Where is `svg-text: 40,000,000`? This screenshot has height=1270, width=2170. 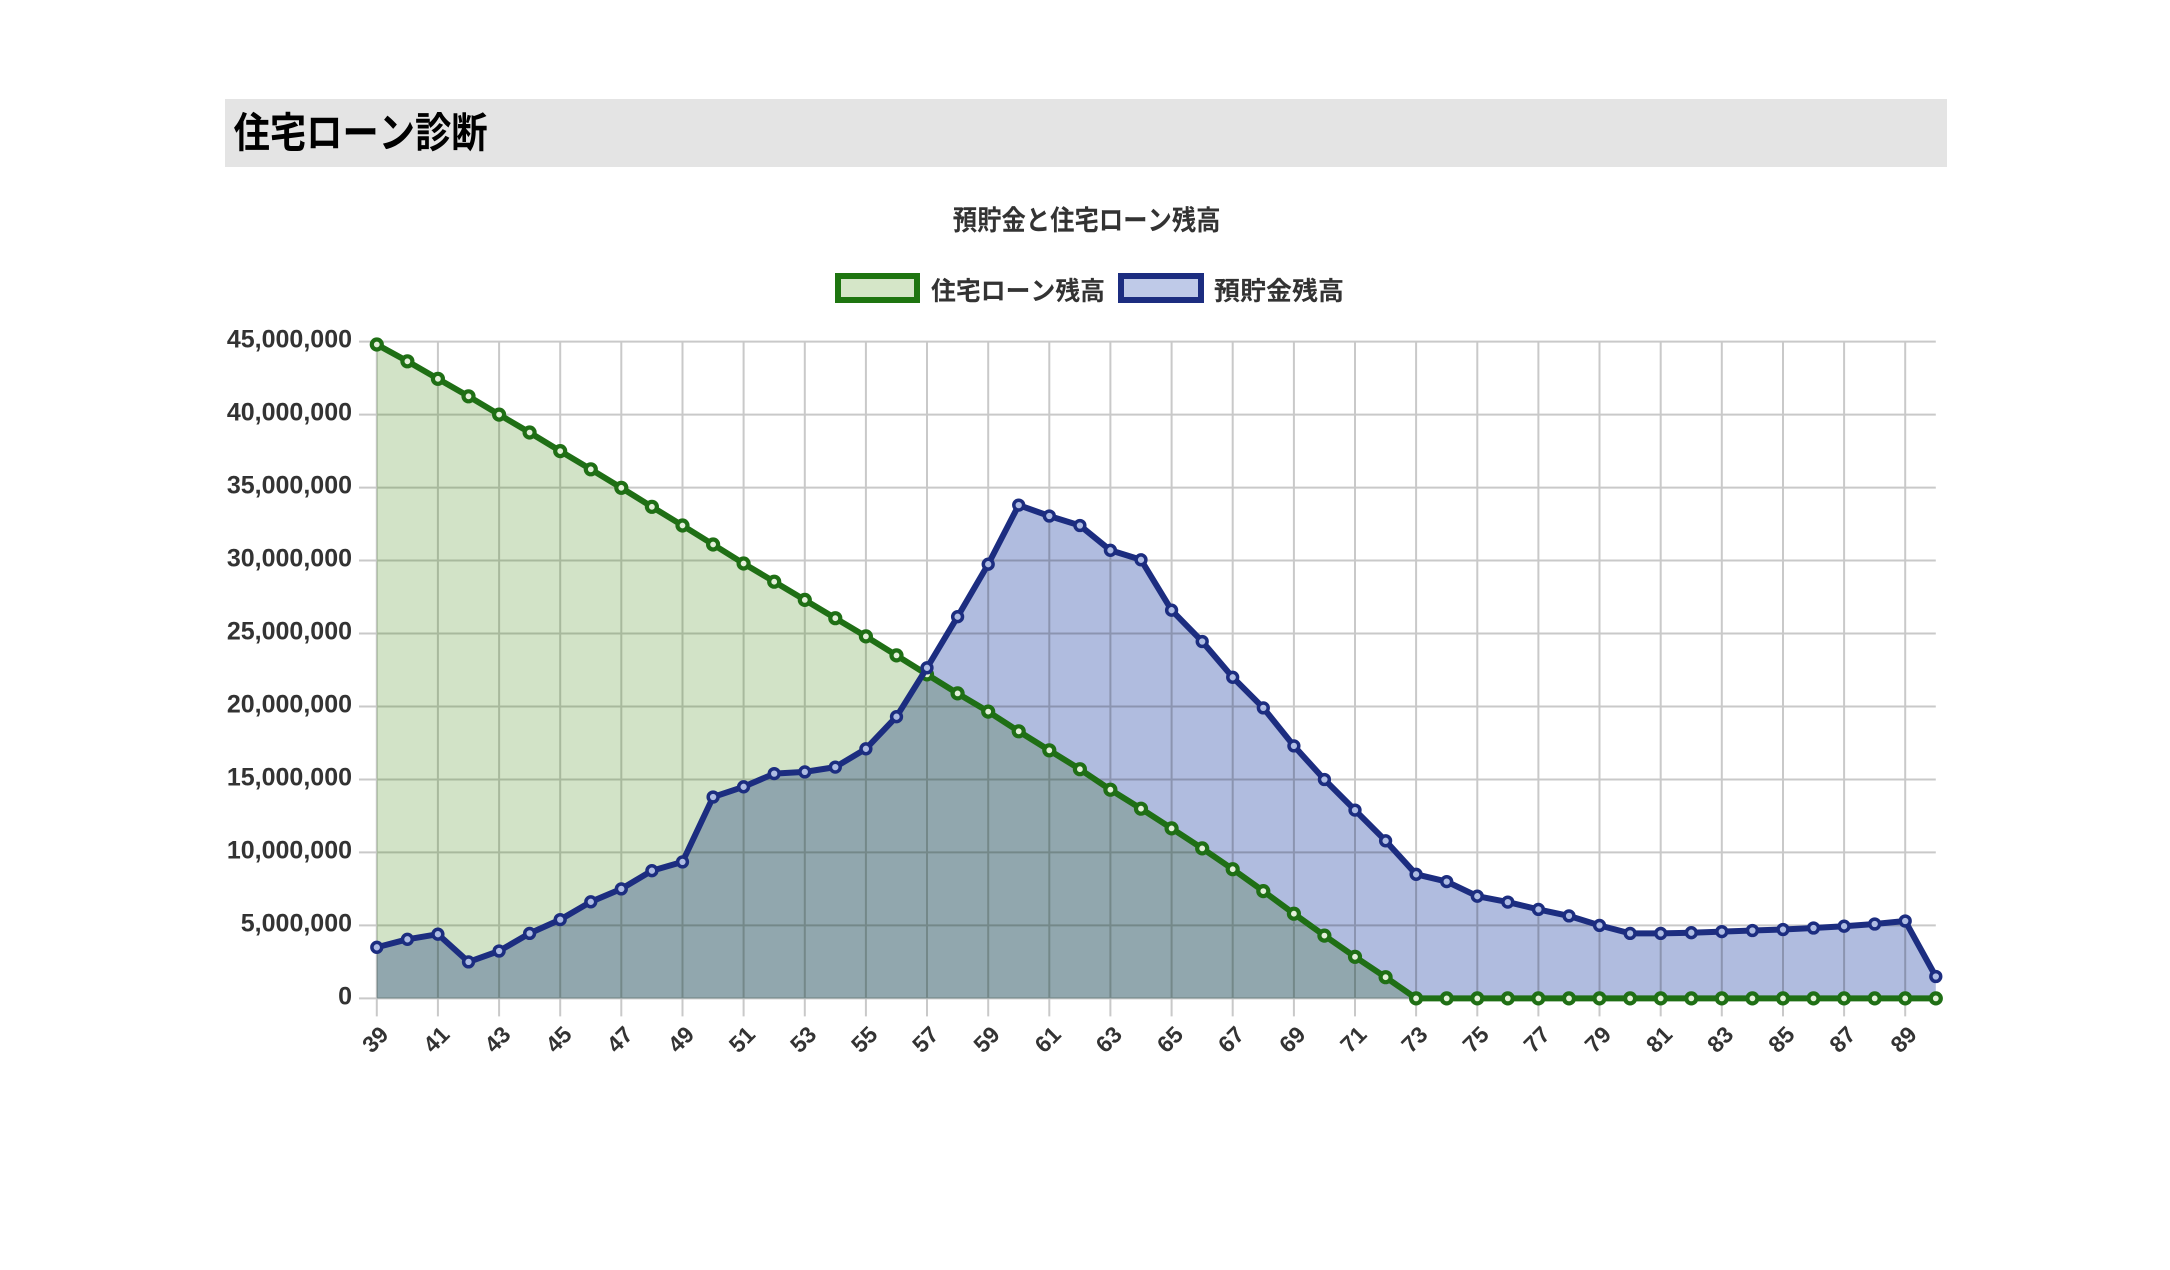 svg-text: 40,000,000 is located at coordinates (289, 413).